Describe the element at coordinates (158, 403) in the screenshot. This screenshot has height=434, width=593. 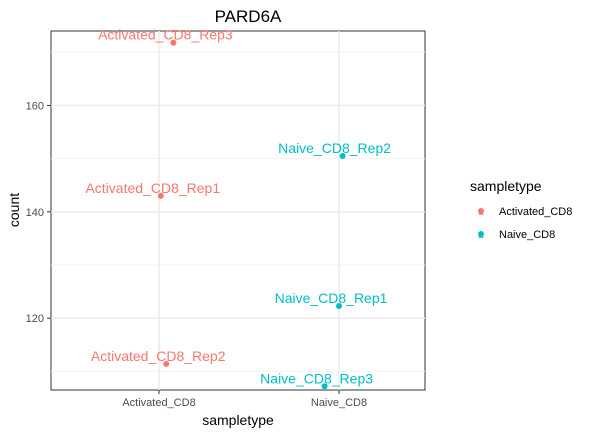
I see `x-tick-label: Activated_CD8` at that location.